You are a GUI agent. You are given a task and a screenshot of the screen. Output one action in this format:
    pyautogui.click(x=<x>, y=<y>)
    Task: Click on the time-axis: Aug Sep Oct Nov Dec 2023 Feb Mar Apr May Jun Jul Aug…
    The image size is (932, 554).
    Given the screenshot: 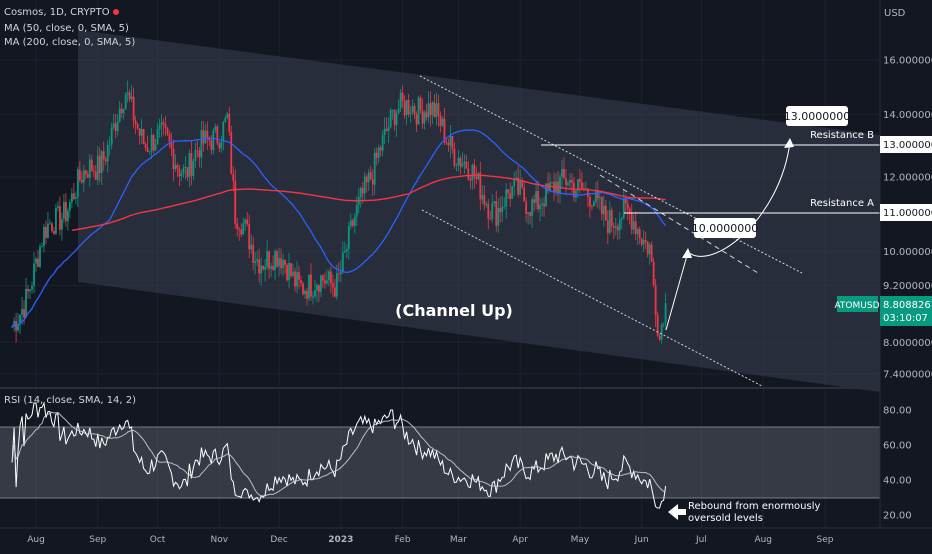 What is the action you would take?
    pyautogui.click(x=430, y=540)
    